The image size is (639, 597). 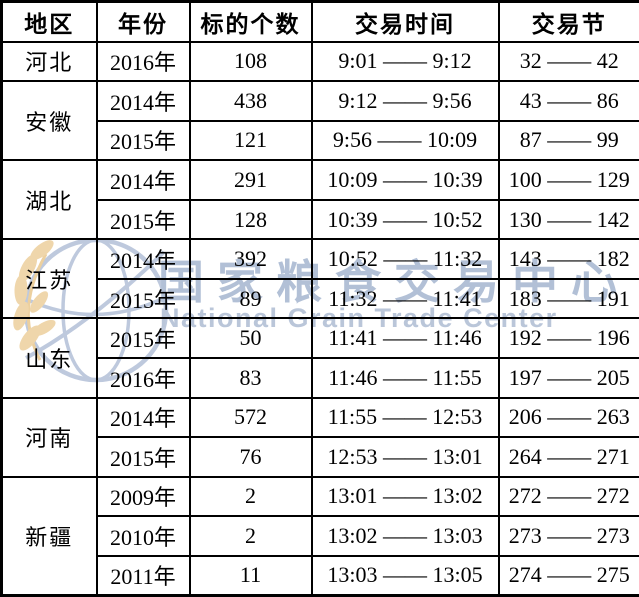 What do you see at coordinates (250, 338) in the screenshot?
I see `count-cell: 50` at bounding box center [250, 338].